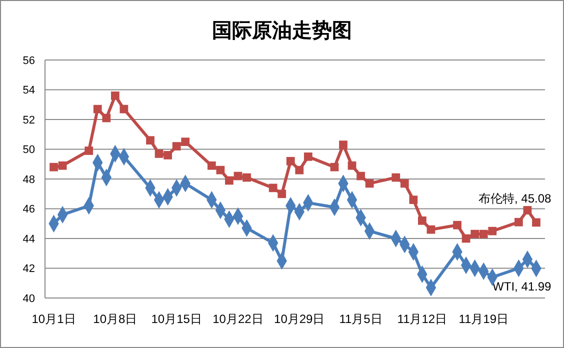 This screenshot has height=348, width=564. I want to click on y-tick-label: 46, so click(28, 210).